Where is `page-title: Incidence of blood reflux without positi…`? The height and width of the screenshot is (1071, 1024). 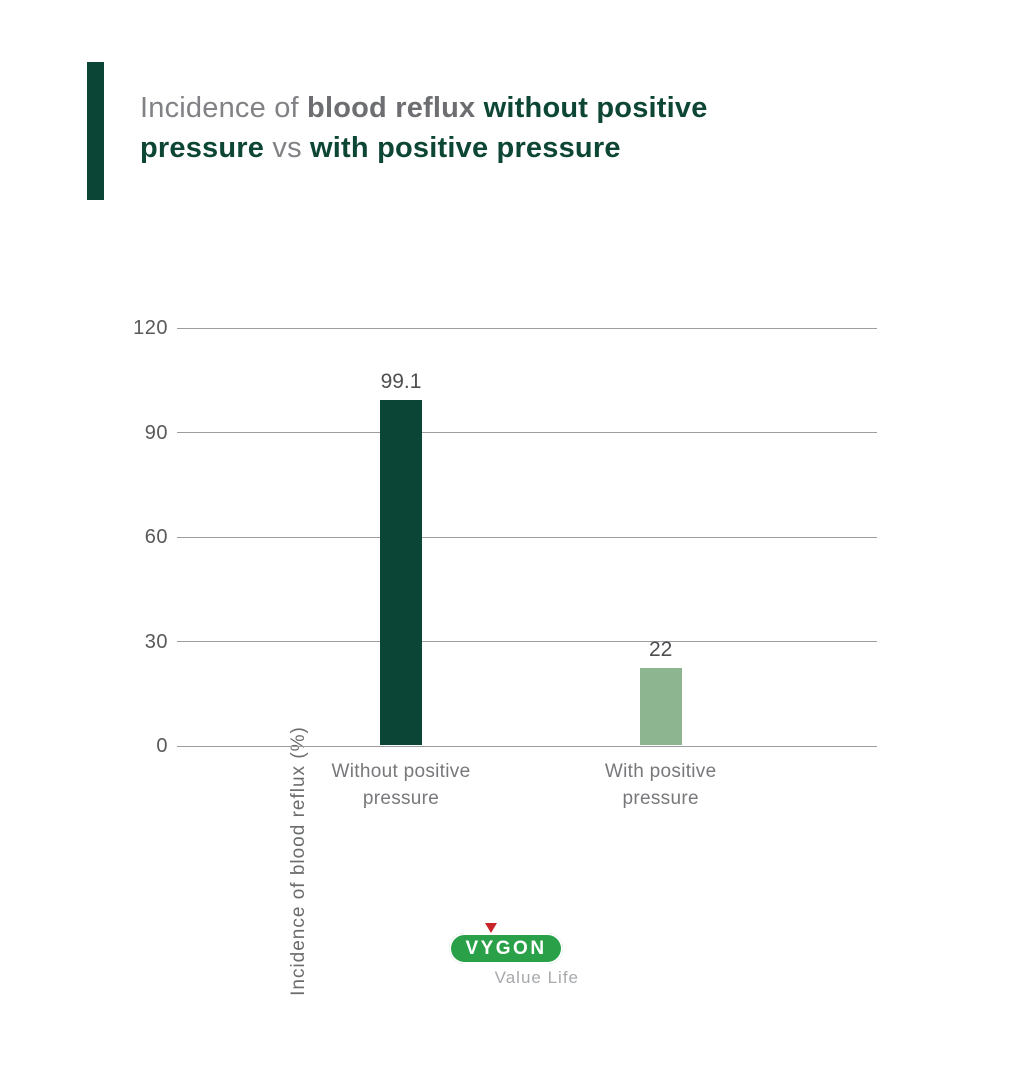
page-title: Incidence of blood reflux without positi… is located at coordinates (500, 128).